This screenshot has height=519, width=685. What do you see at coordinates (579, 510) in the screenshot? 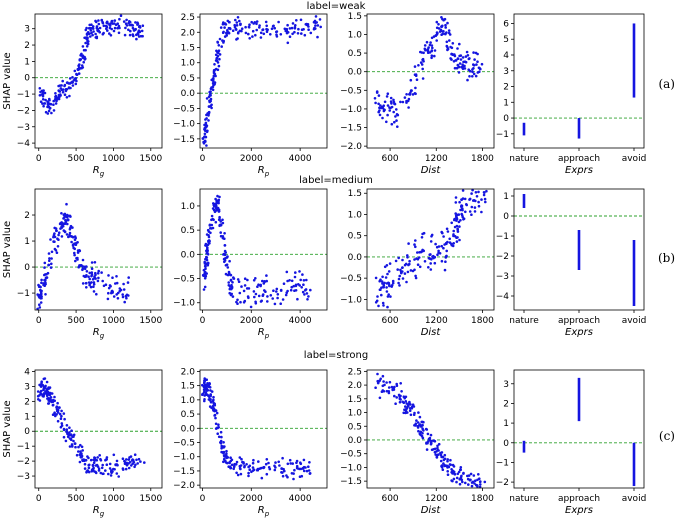
I see `x-axis-label-main: Exprs` at bounding box center [579, 510].